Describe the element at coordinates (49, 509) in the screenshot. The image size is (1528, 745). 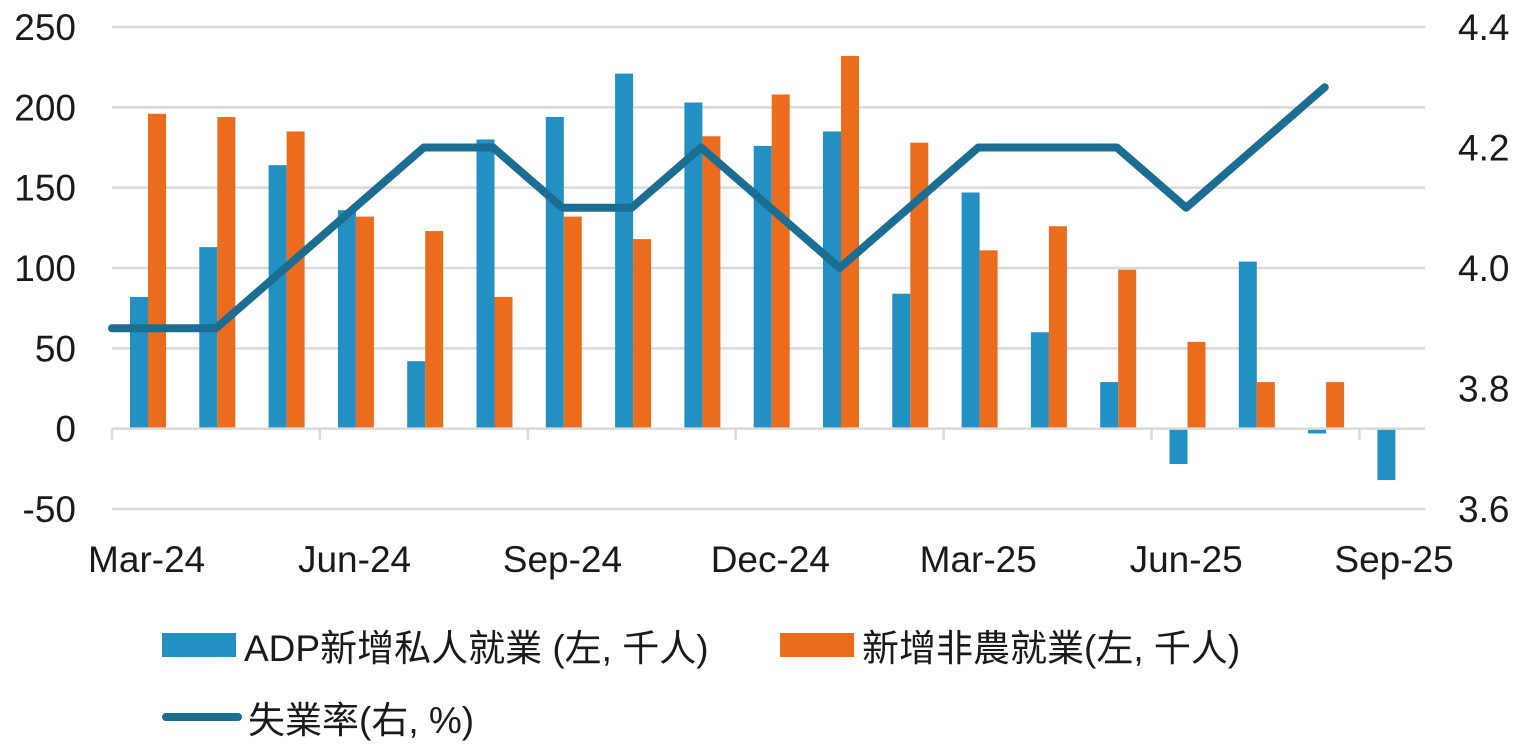
I see `y-left-tick-label: -50` at that location.